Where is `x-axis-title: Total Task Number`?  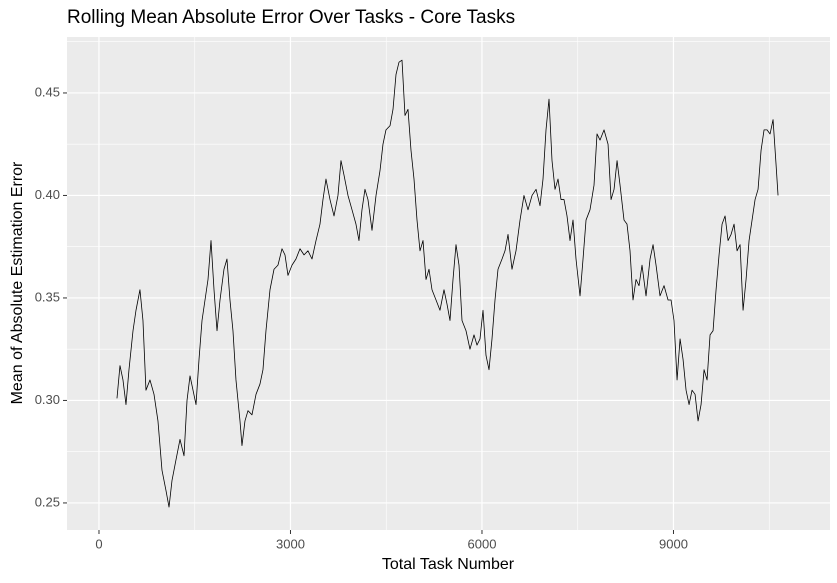 x-axis-title: Total Task Number is located at coordinates (448, 564).